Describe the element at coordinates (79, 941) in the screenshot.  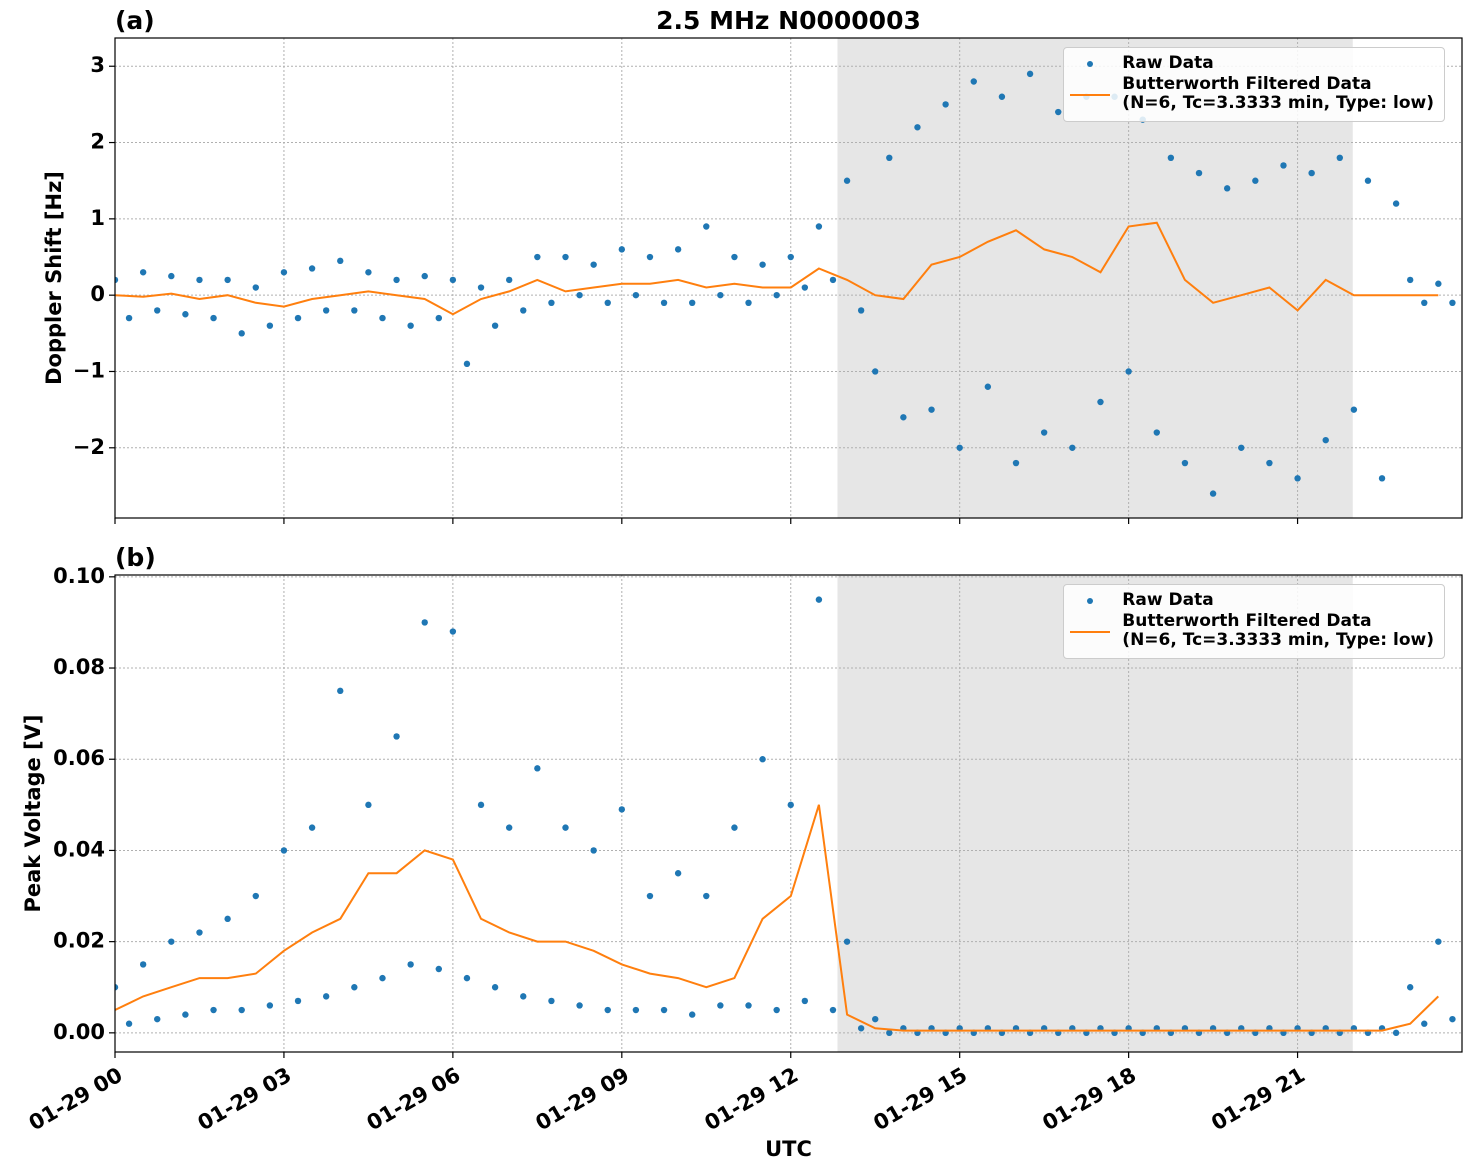
I see `y-tick-label: 0.02` at that location.